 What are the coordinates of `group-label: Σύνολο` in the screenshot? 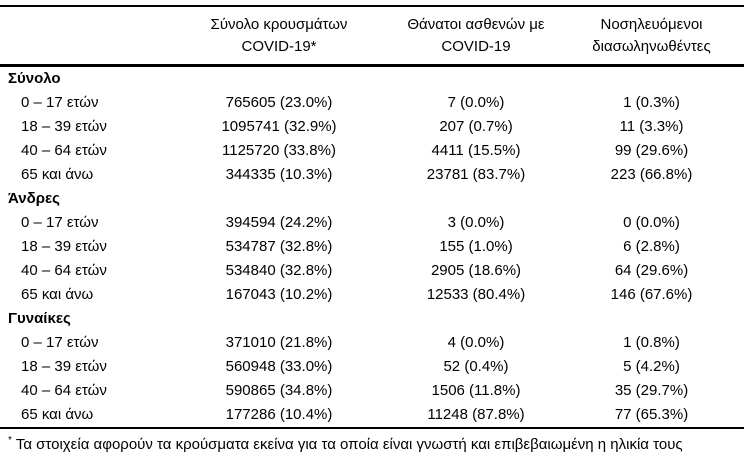 It's located at (34, 78).